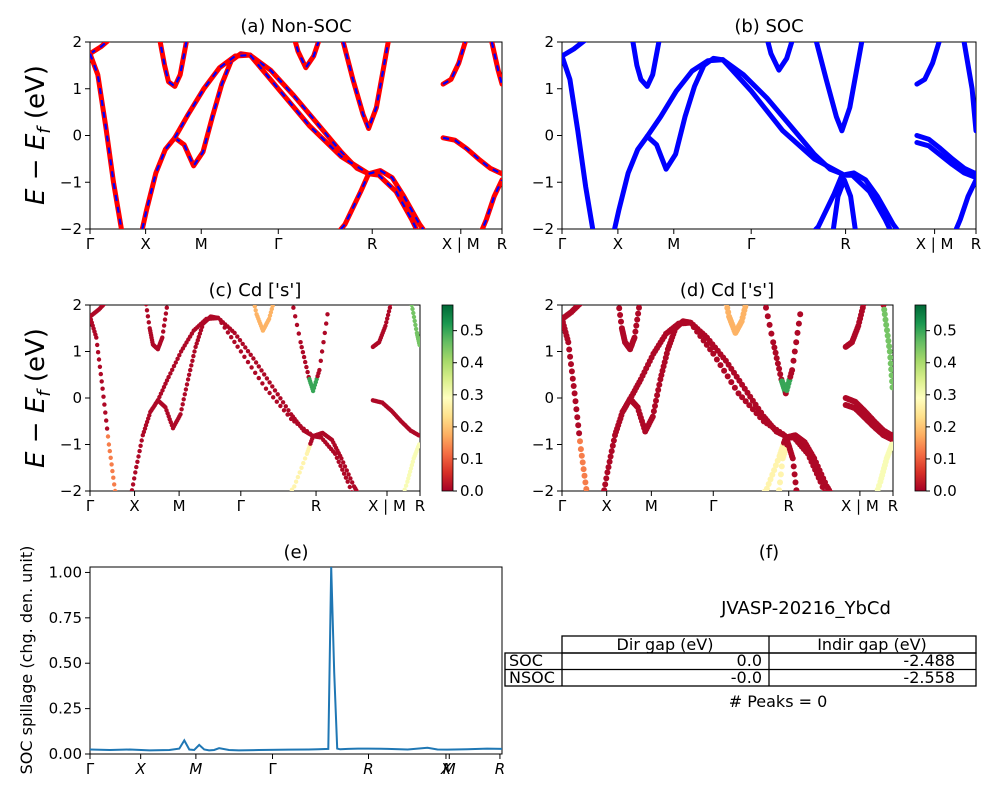 The height and width of the screenshot is (804, 1000). What do you see at coordinates (549, 352) in the screenshot?
I see `y-tick-label: 1` at bounding box center [549, 352].